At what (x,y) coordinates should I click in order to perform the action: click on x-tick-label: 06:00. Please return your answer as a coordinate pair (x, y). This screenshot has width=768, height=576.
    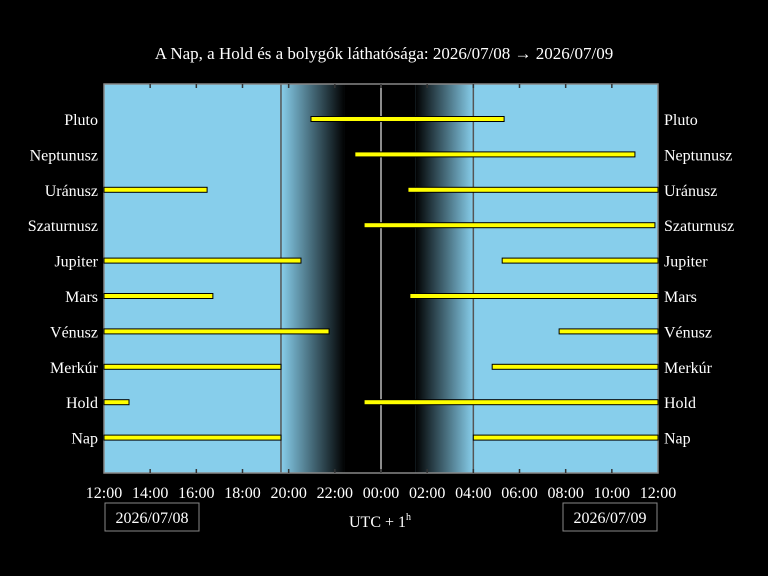
    Looking at the image, I should click on (519, 493).